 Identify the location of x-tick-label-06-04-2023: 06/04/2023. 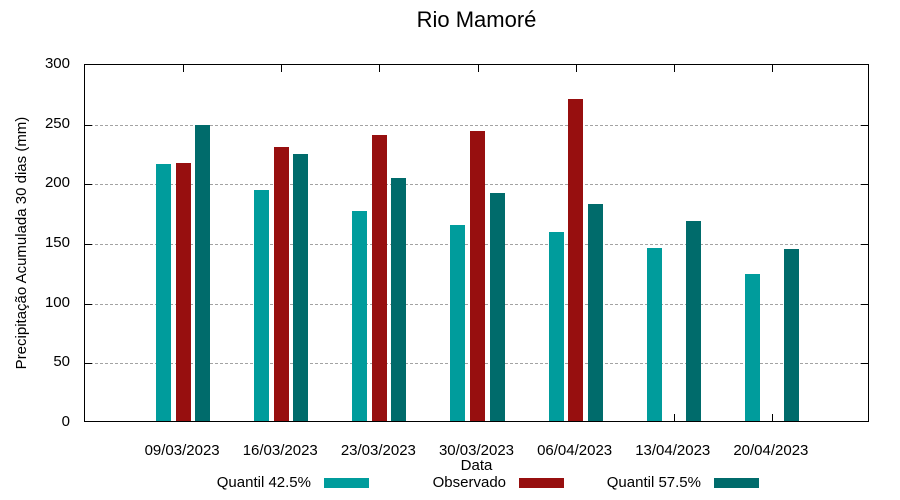
(575, 450).